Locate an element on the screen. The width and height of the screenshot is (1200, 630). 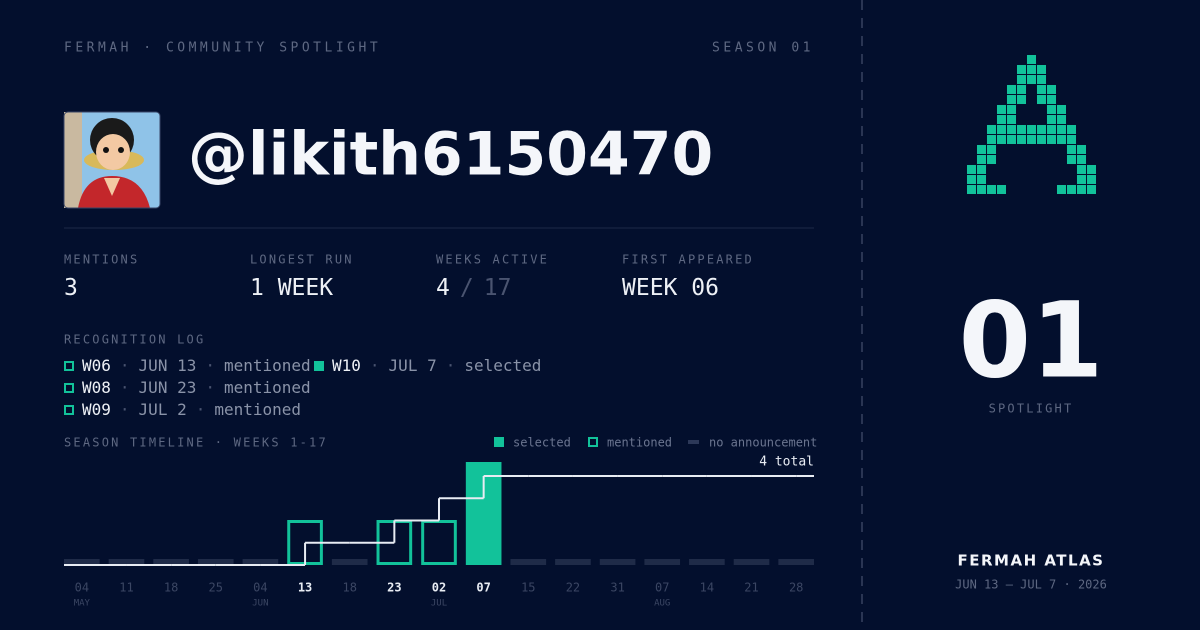
season: SEASON 01 is located at coordinates (763, 48).